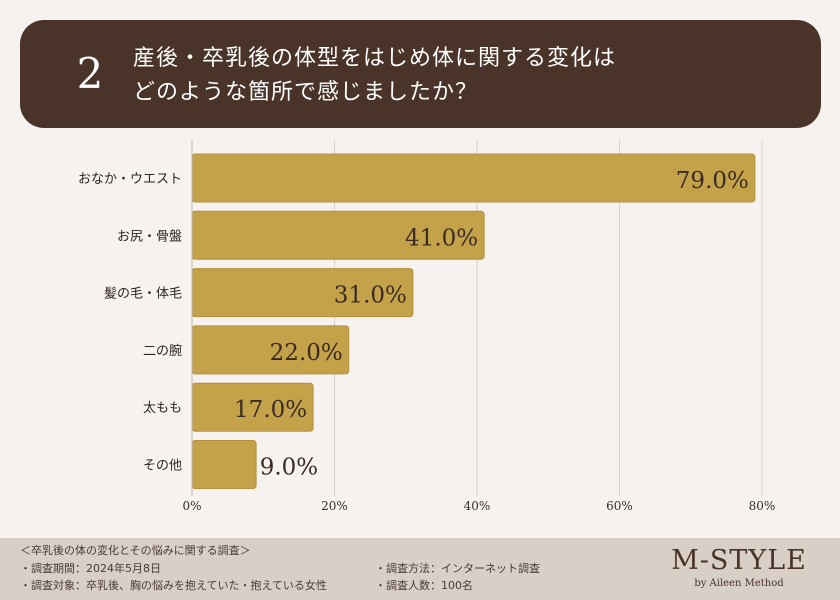 This screenshot has height=600, width=840. Describe the element at coordinates (473, 76) in the screenshot. I see `question-text: 産後・卒乳後の体型をはじめ体に関する変化は どのような箇所で感じましたか？` at that location.